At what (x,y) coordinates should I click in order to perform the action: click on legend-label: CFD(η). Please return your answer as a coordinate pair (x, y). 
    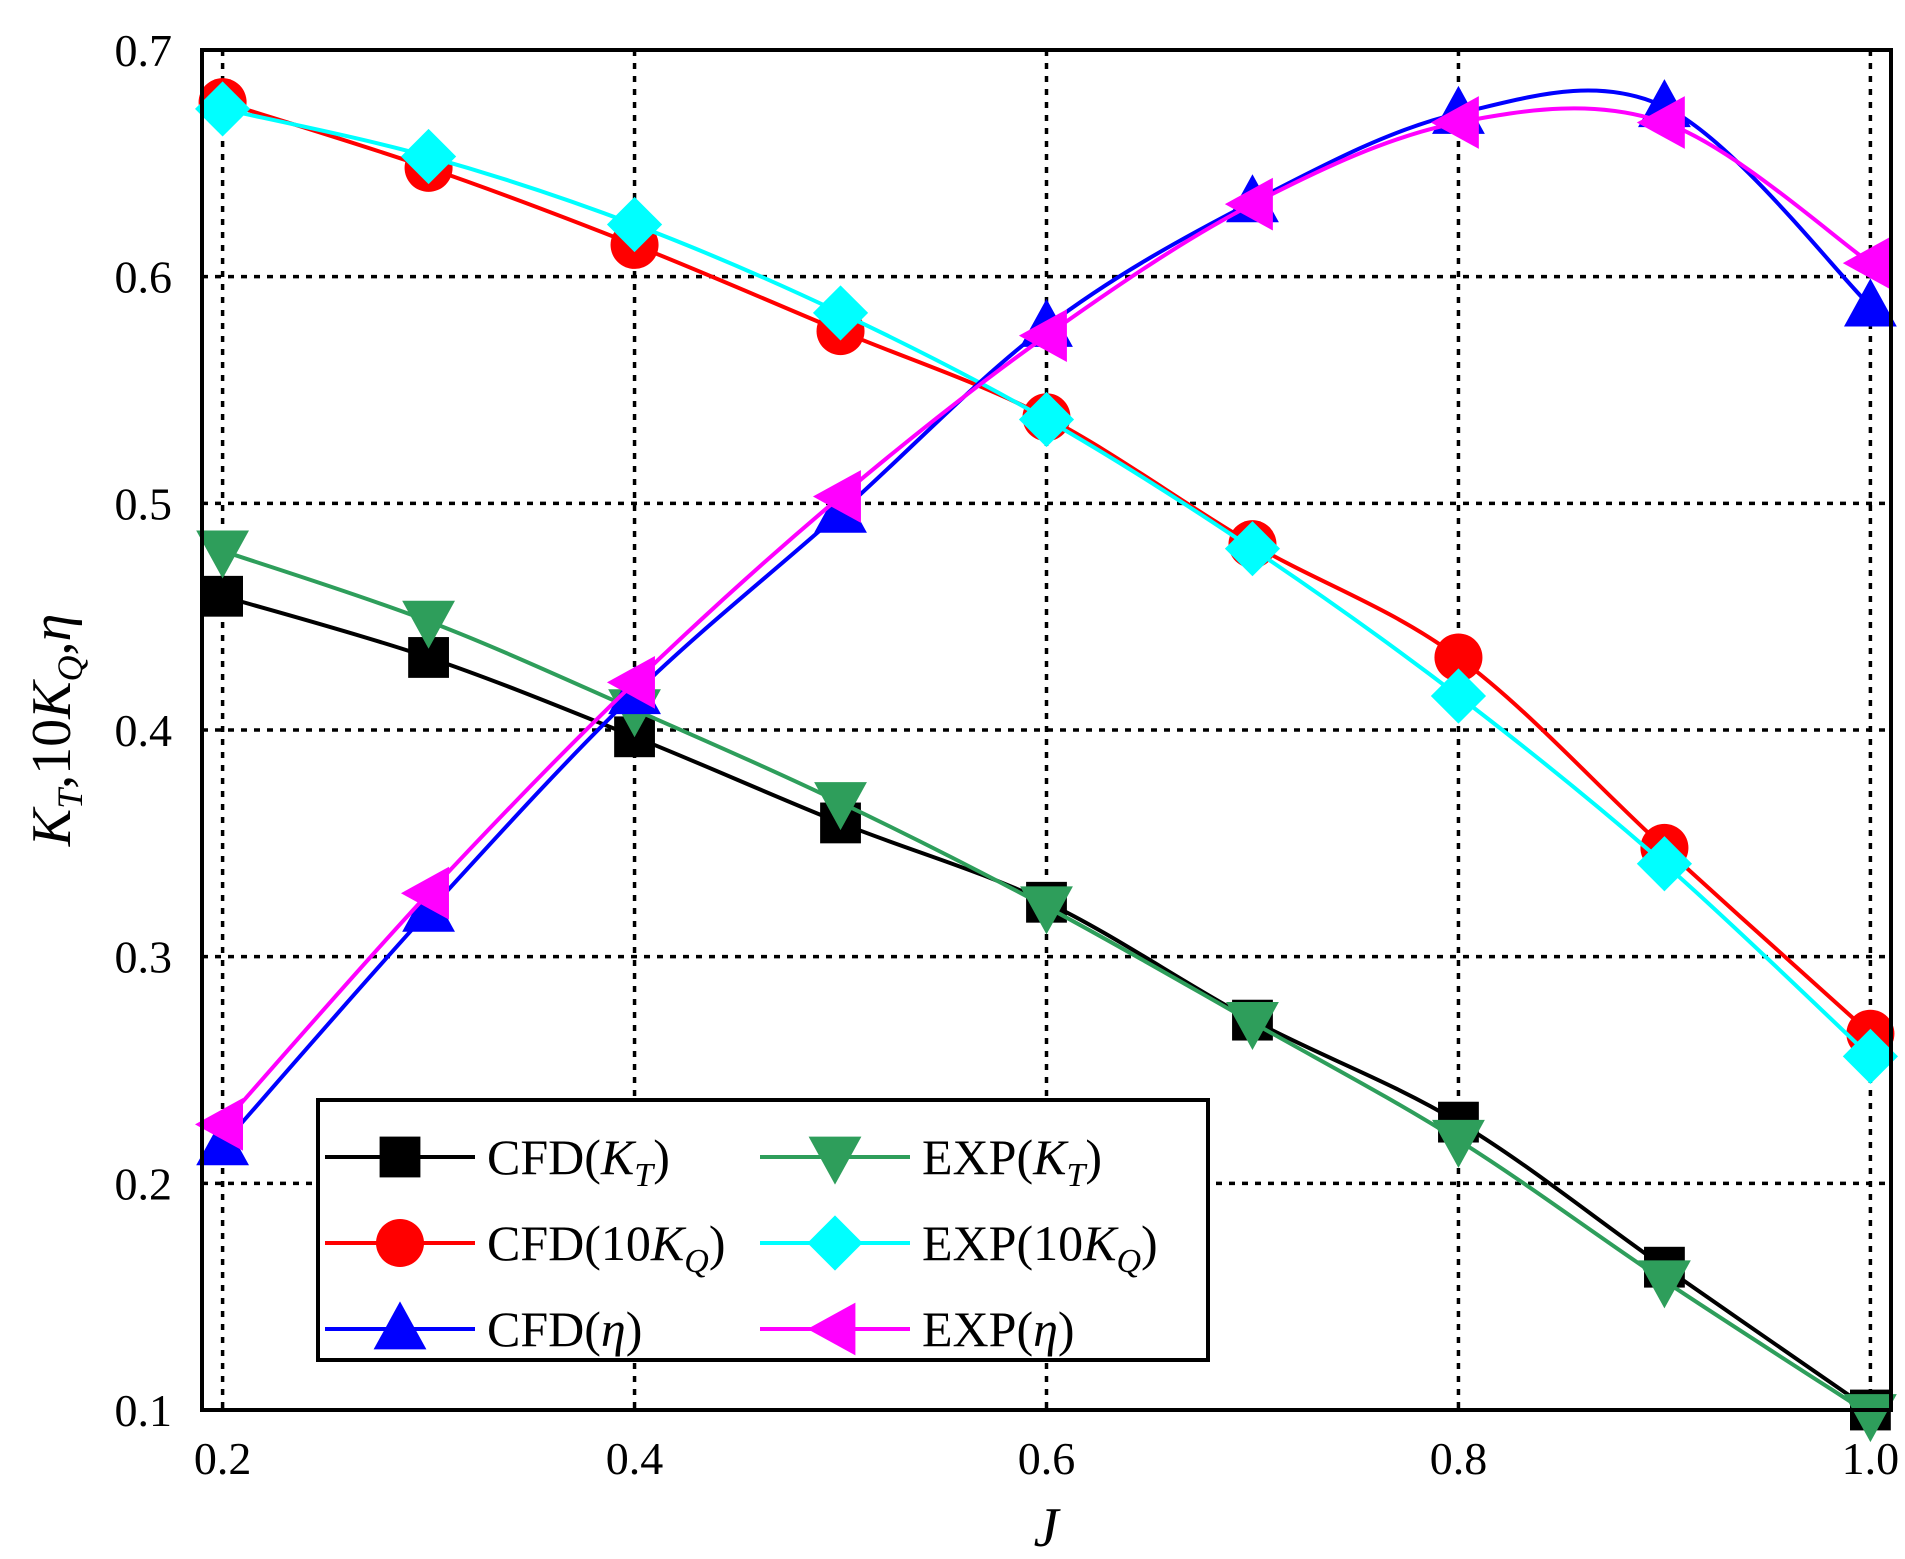
    Looking at the image, I should click on (564, 1329).